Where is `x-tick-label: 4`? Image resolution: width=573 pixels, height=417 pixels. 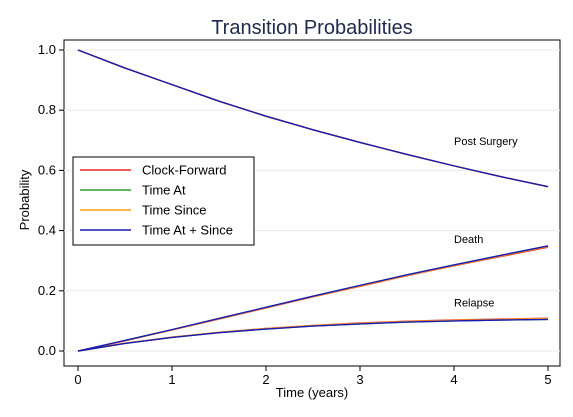 x-tick-label: 4 is located at coordinates (453, 379).